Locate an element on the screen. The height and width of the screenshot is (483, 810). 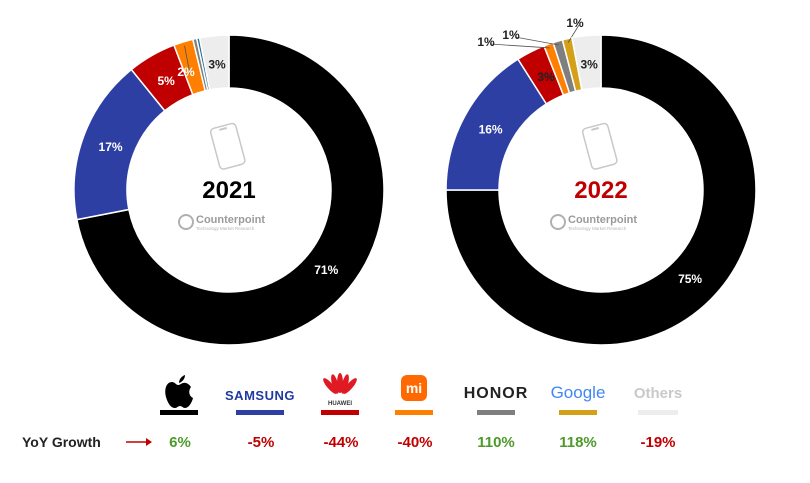
legend-item-samsung: SAMSUNG is located at coordinates (260, 401).